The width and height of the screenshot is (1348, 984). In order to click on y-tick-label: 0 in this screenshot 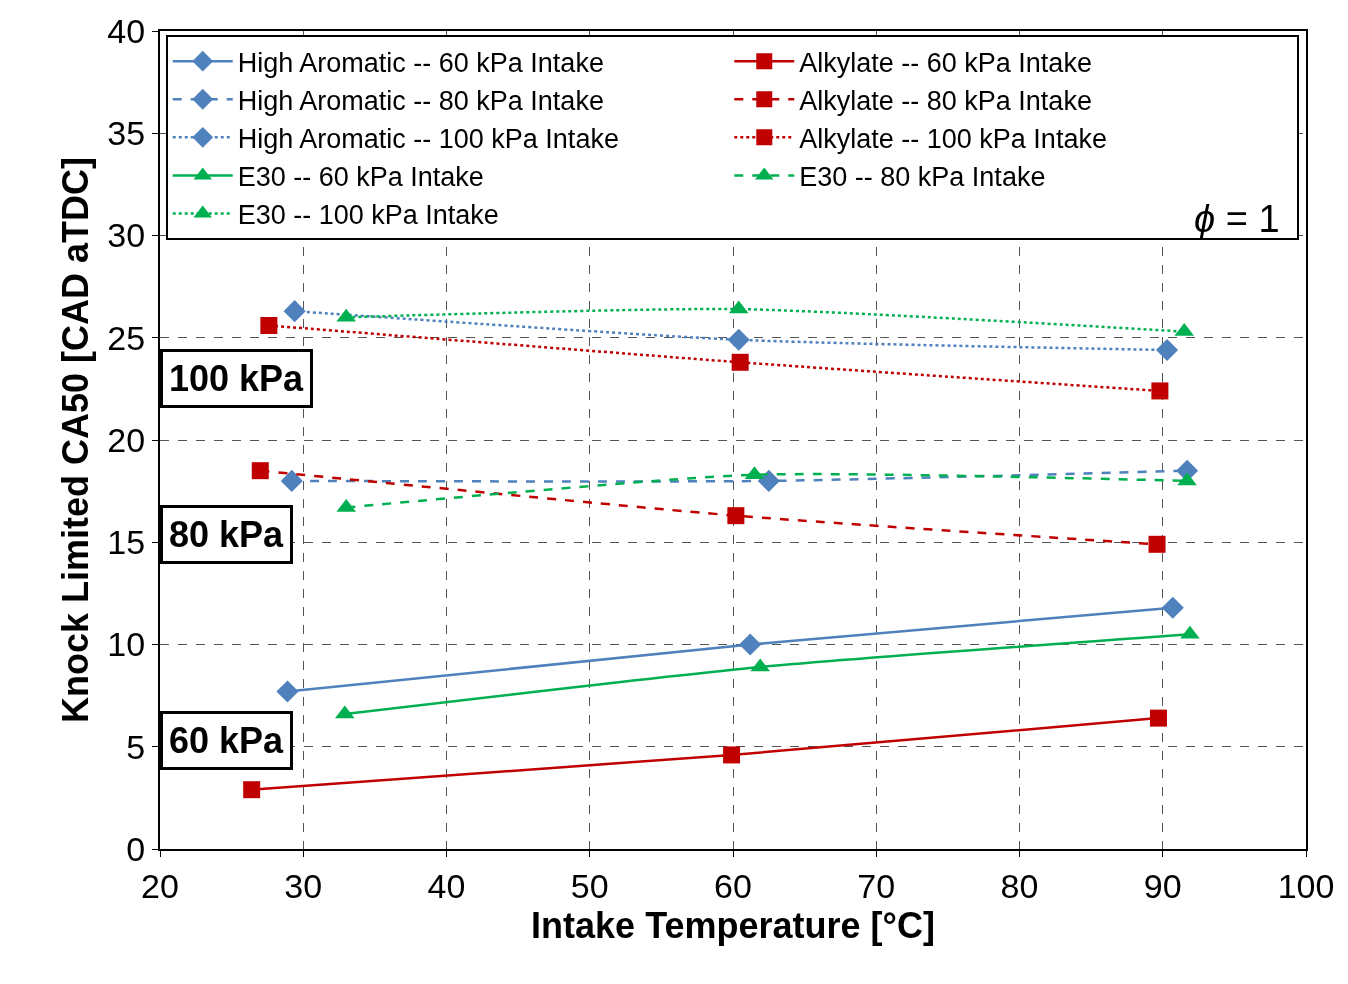, I will do `click(136, 848)`.